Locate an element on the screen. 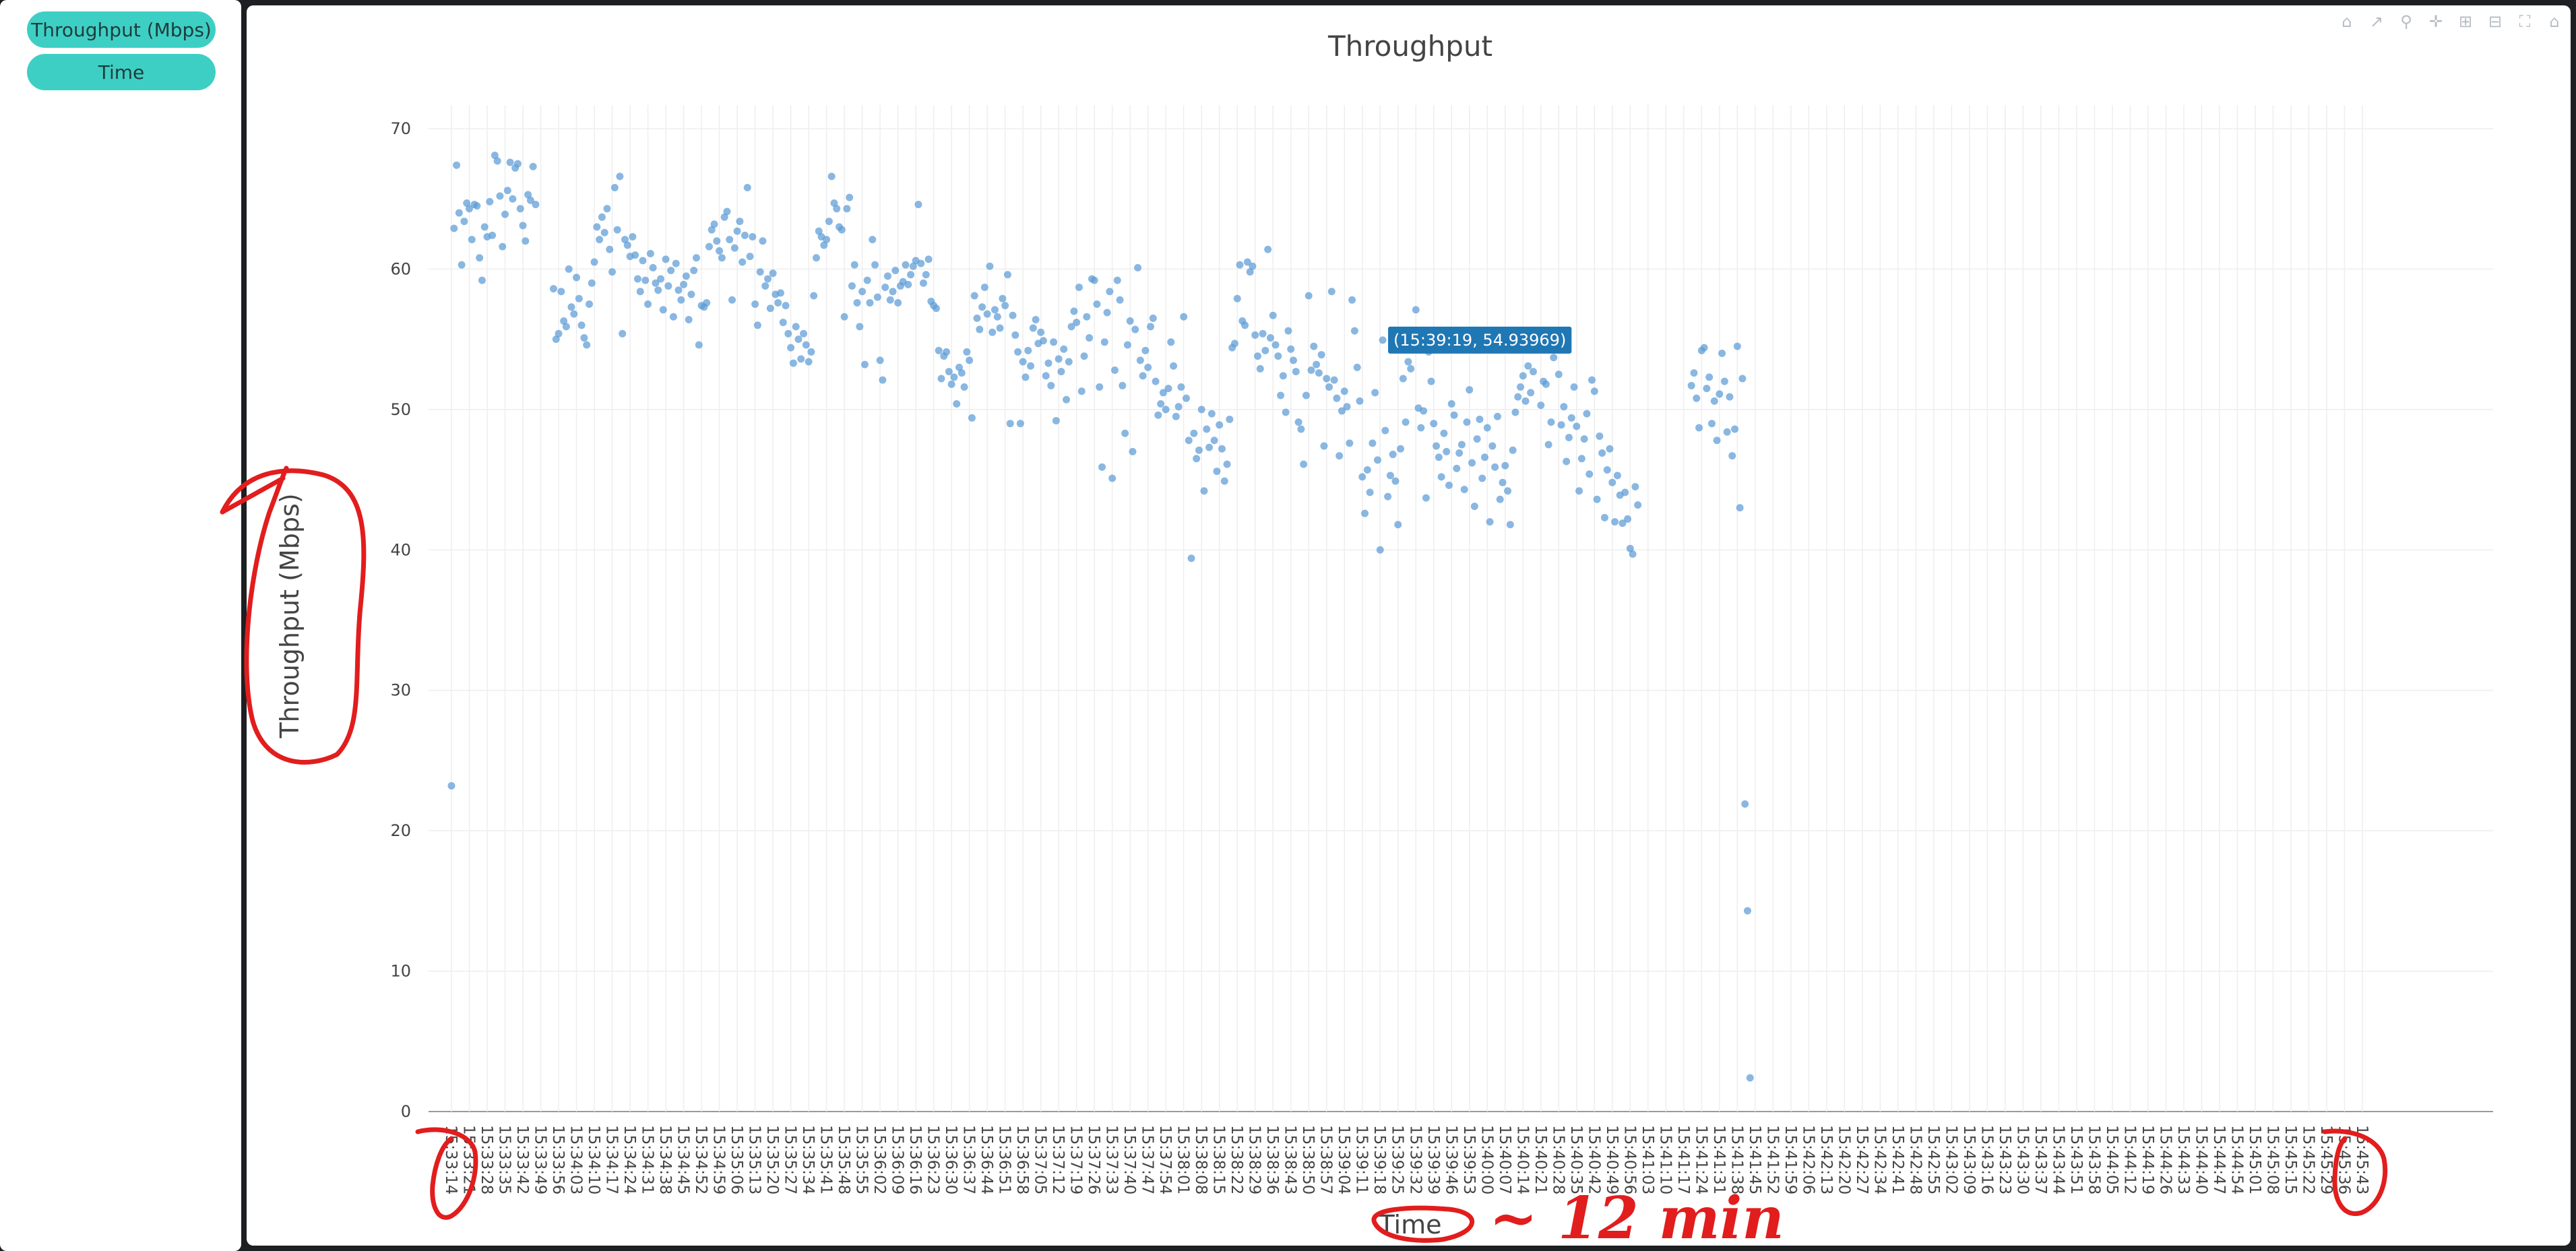  zoom-in-icon: ⊞ is located at coordinates (2465, 22).